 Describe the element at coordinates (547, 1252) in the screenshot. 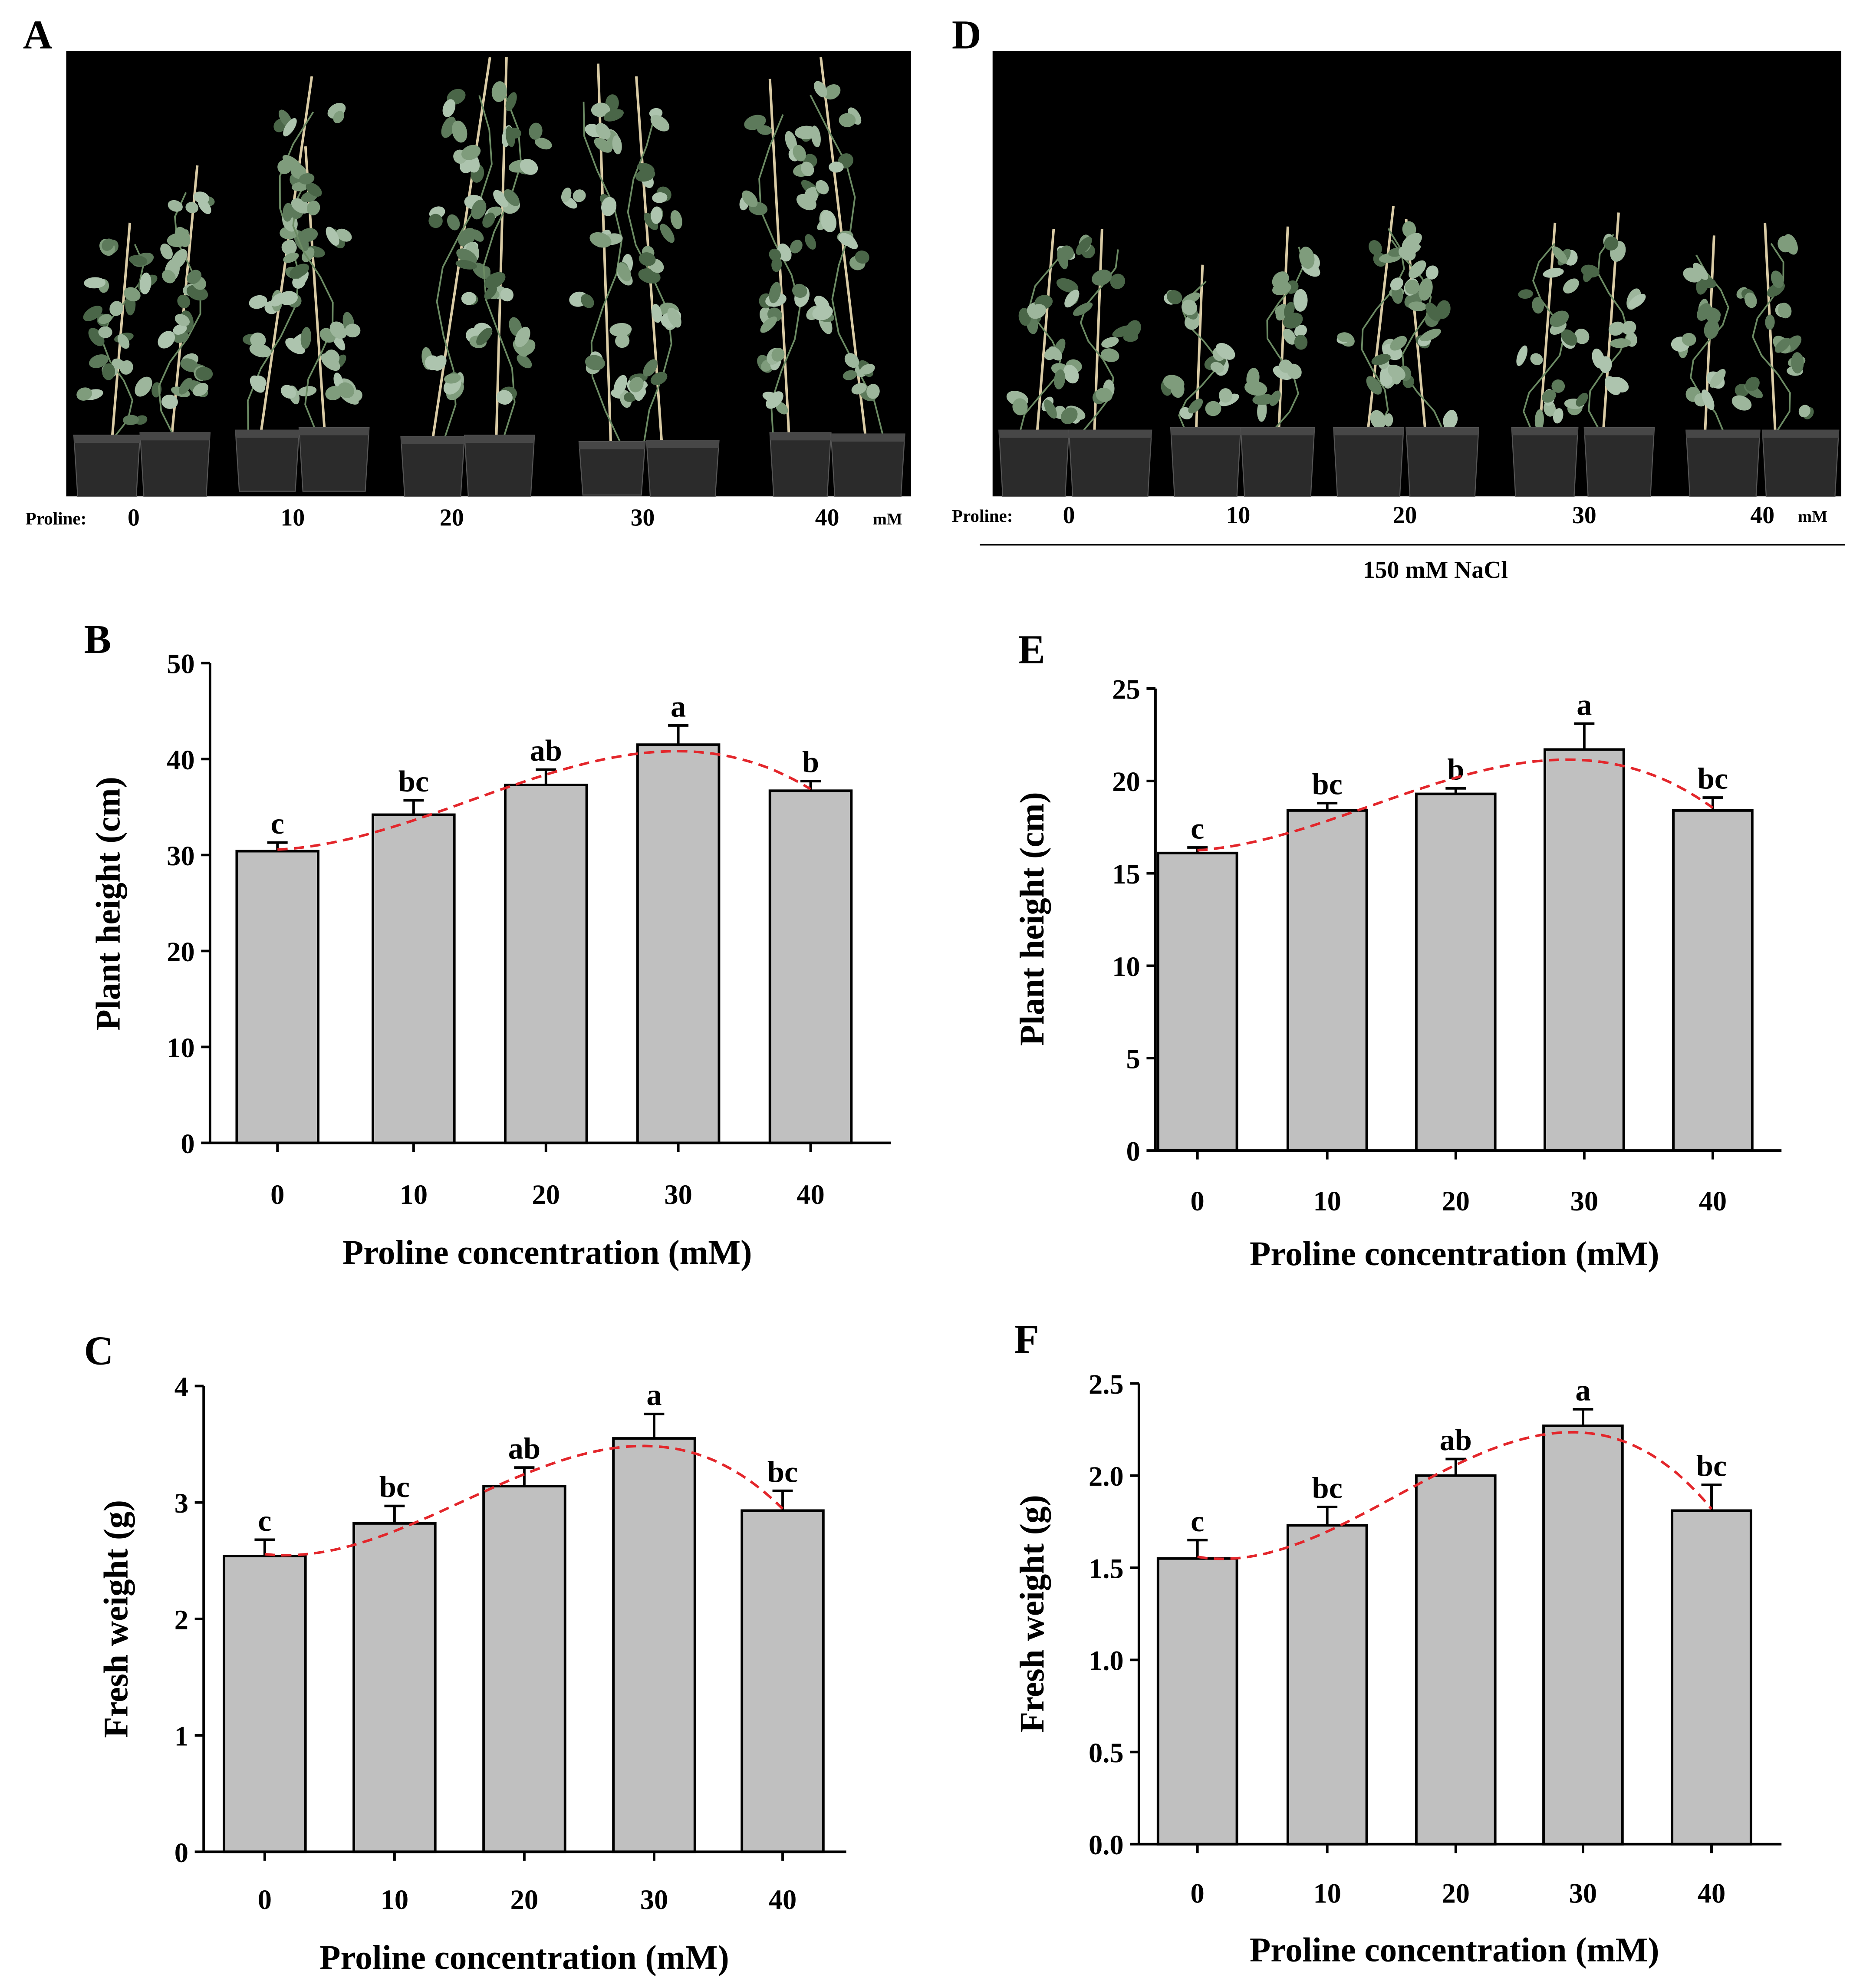

I see `x-axis-title: Proline concentration (mM)` at that location.